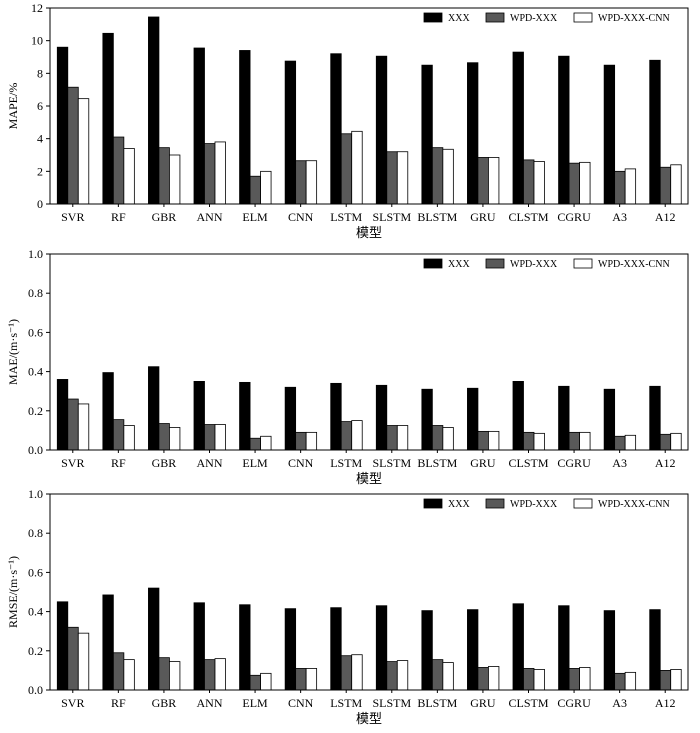  Describe the element at coordinates (175, 676) in the screenshot. I see `bar-wpd-xxx-cnn-gbr` at that location.